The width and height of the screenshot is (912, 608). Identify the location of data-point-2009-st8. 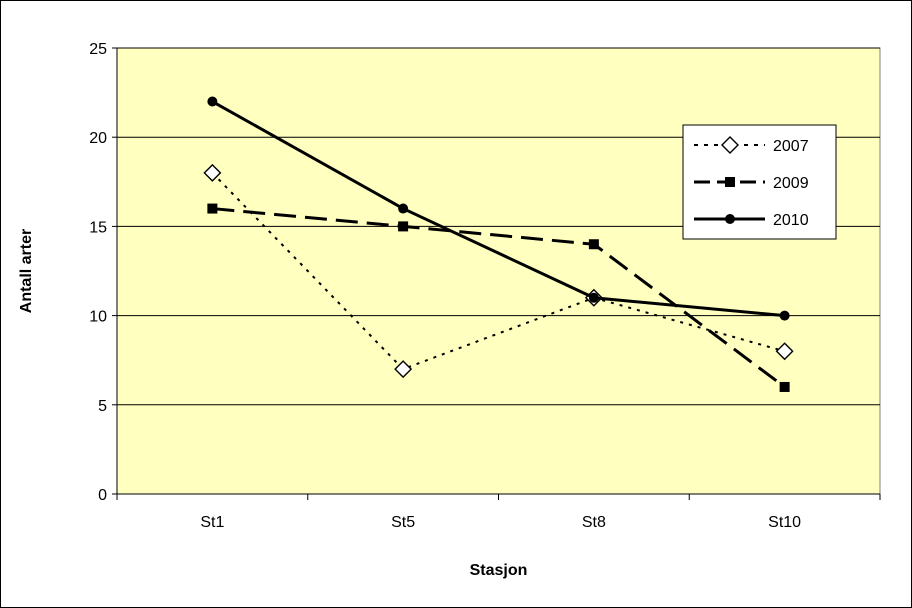
(593, 244).